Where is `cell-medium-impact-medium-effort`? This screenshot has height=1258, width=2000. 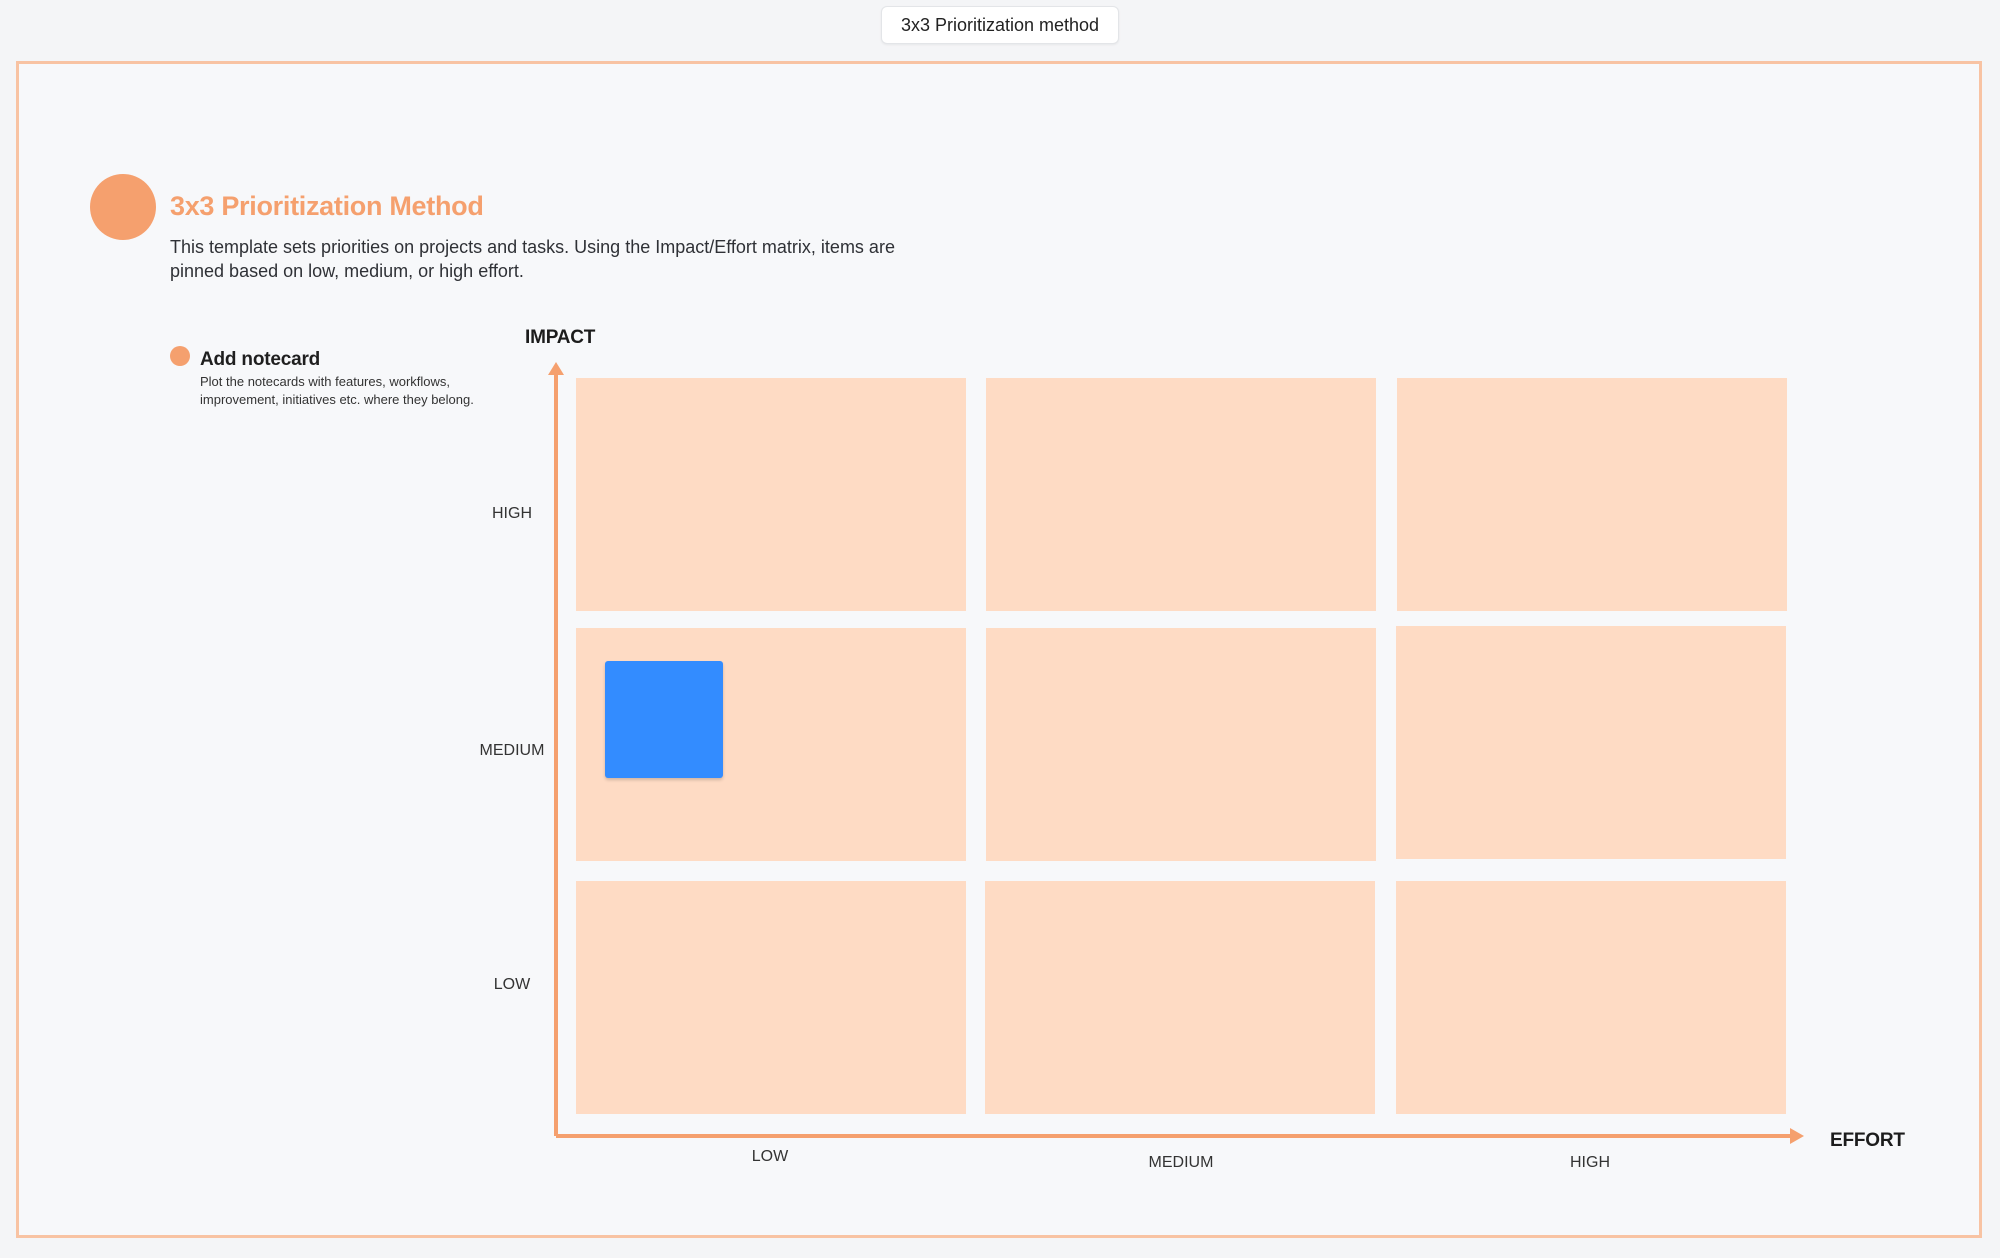
cell-medium-impact-medium-effort is located at coordinates (1181, 744).